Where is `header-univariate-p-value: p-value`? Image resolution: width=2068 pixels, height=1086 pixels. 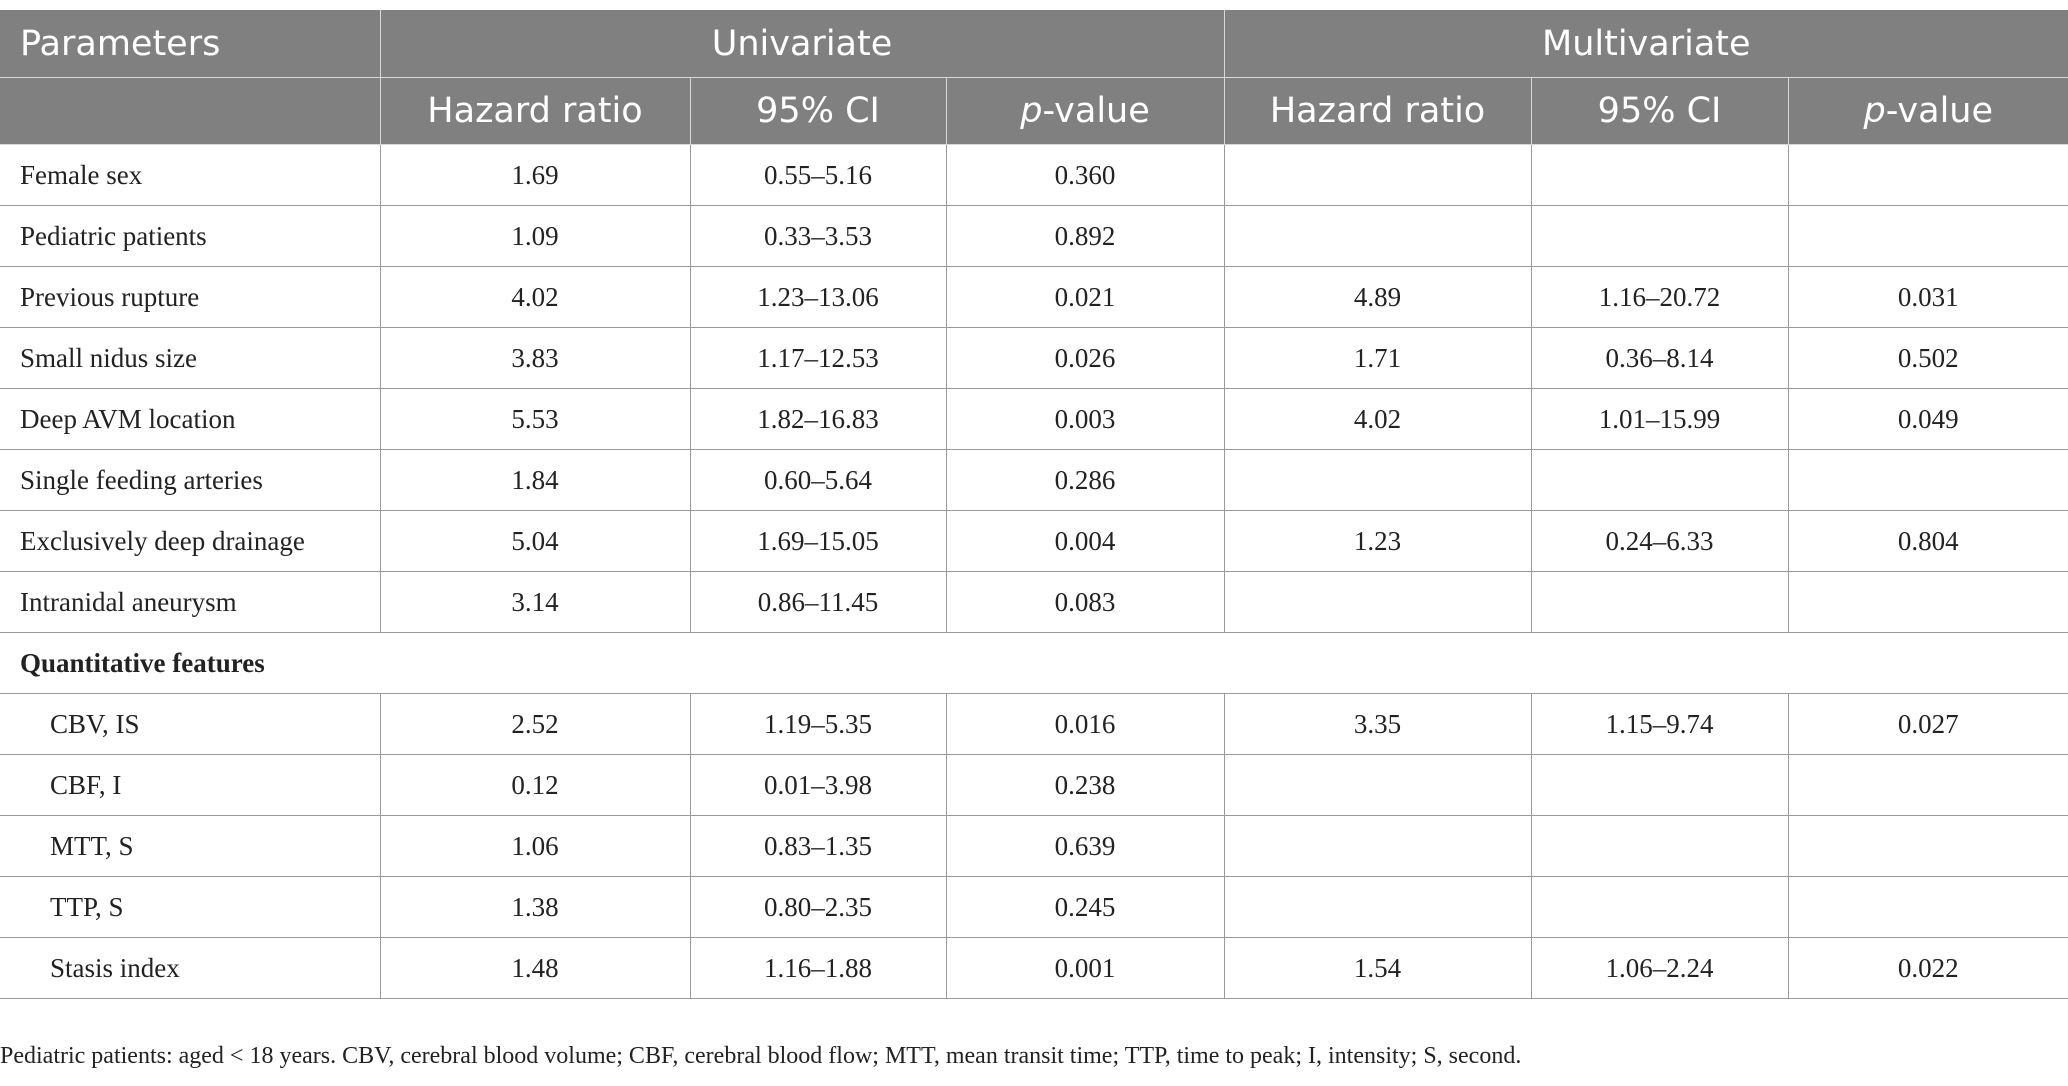
header-univariate-p-value: p-value is located at coordinates (1085, 111).